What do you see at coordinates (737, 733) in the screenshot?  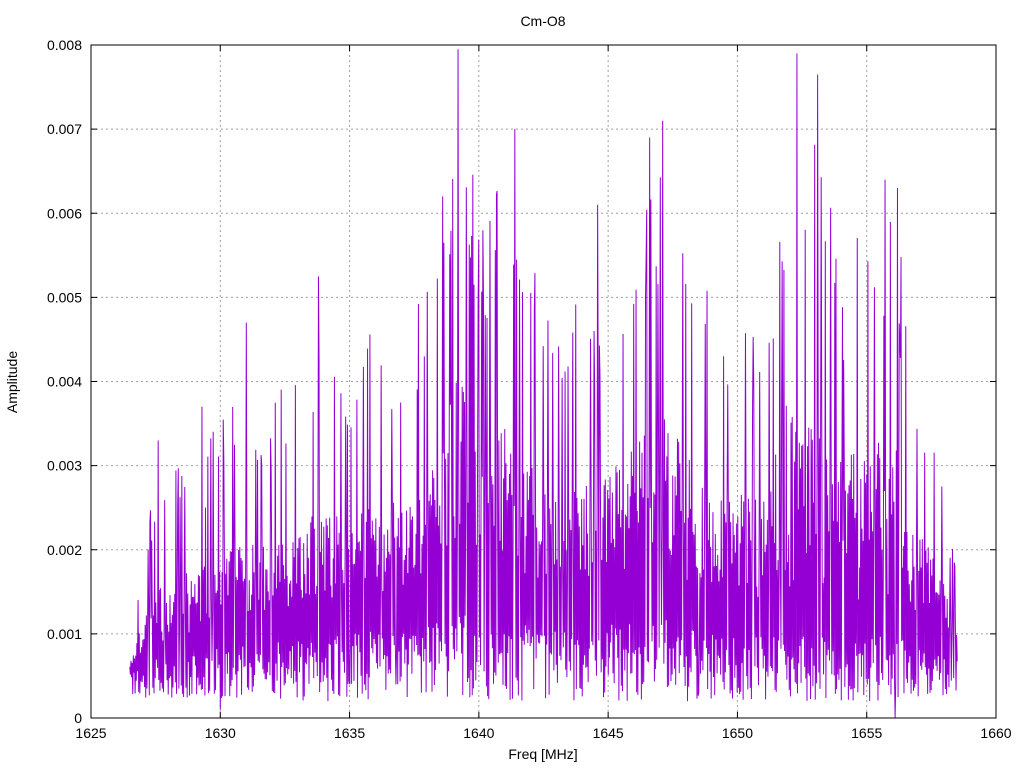 I see `x-tick-label: 1650` at bounding box center [737, 733].